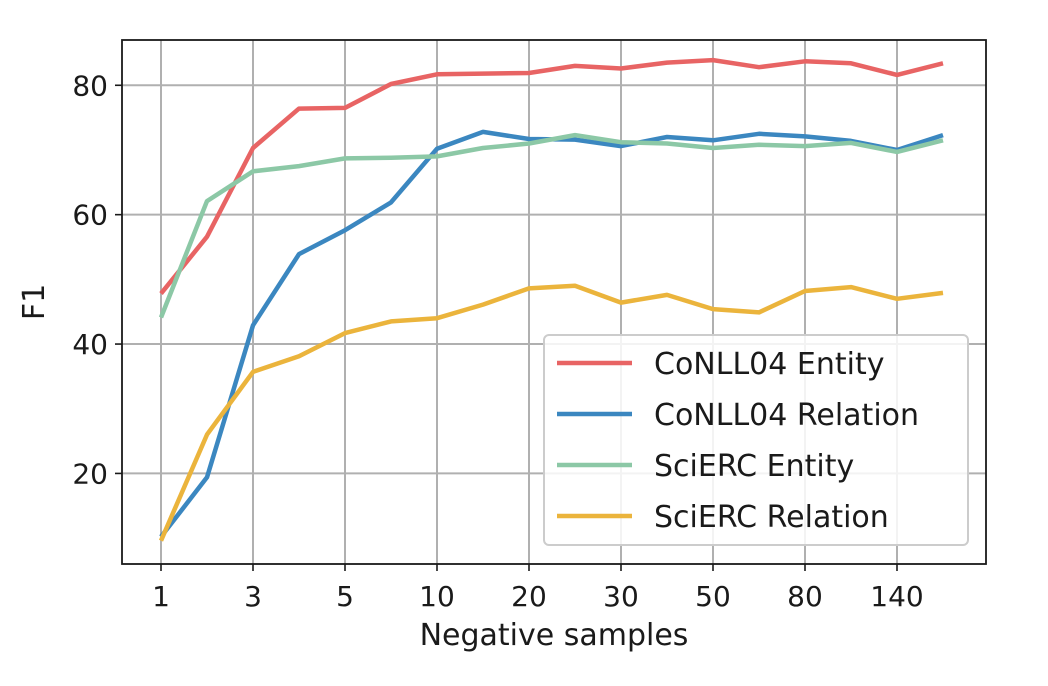  What do you see at coordinates (754, 466) in the screenshot?
I see `legend-label-scierc-entity: SciERC Entity` at bounding box center [754, 466].